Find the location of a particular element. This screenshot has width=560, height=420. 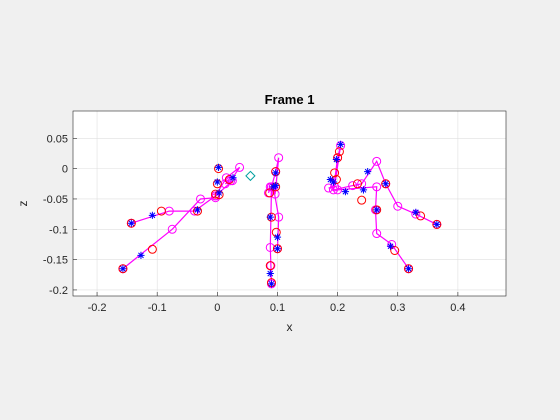

y-axis-label: z is located at coordinates (23, 204).